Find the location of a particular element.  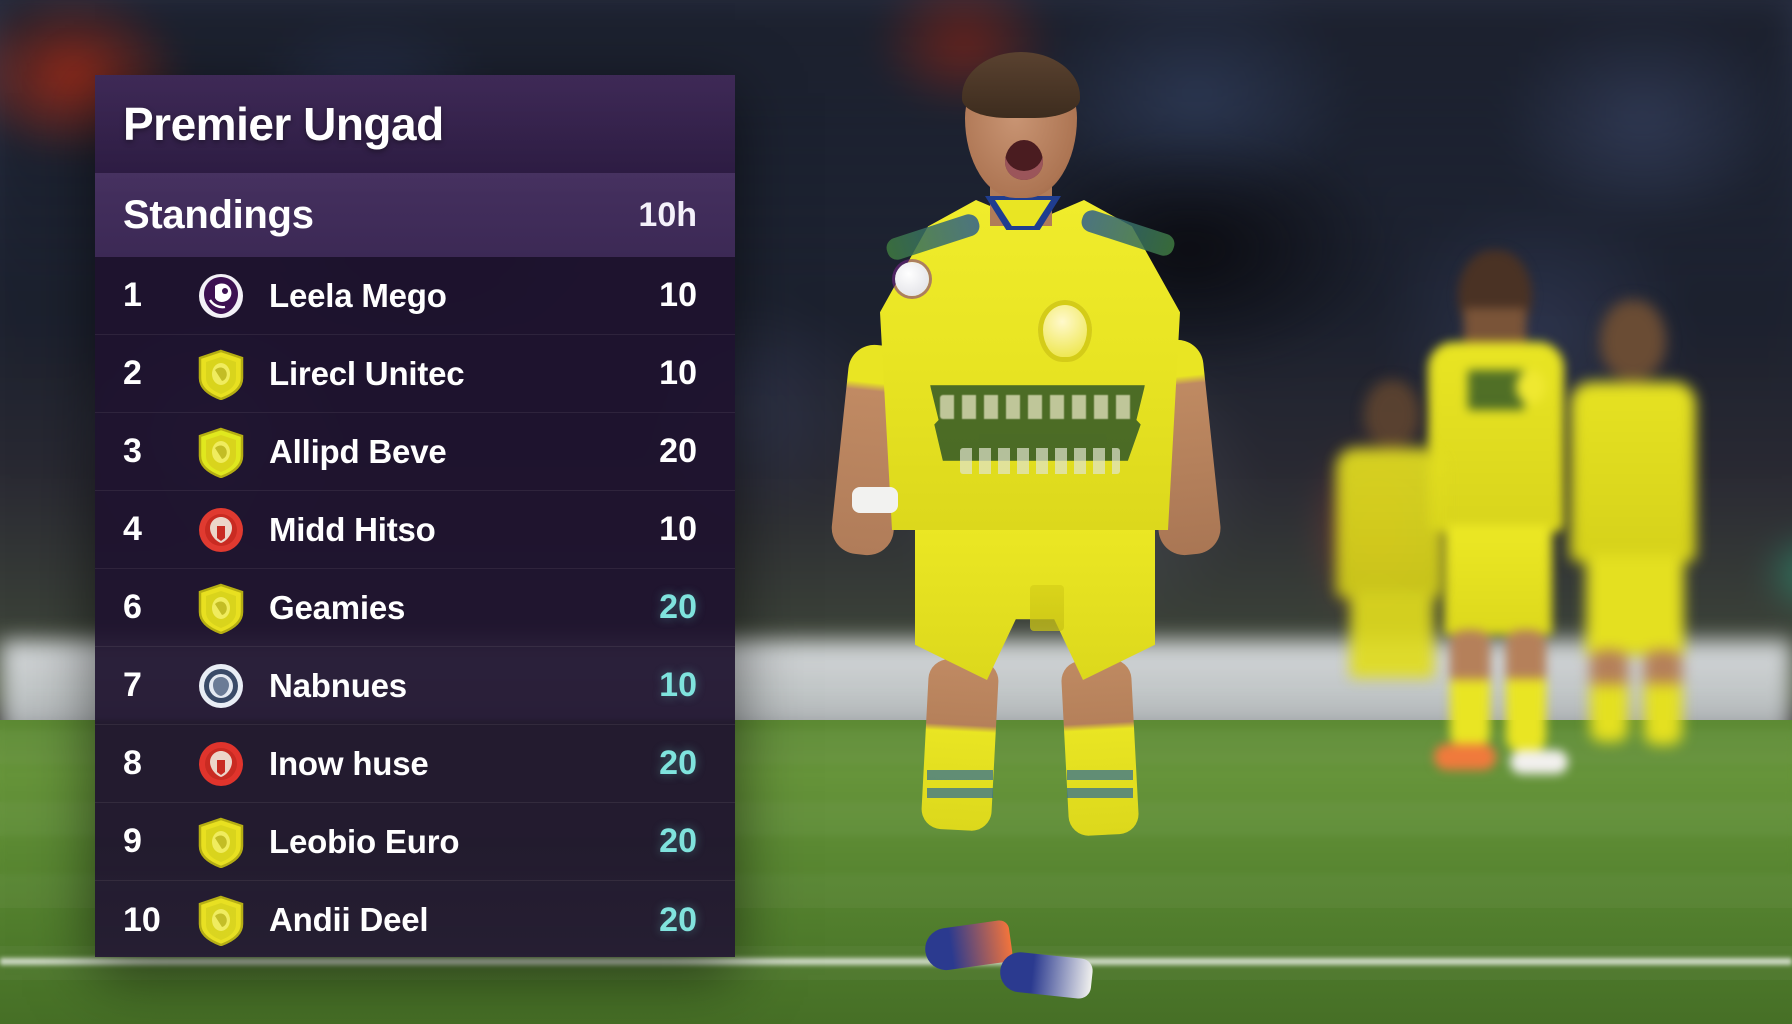

panel-title-bar: Premier Ungad is located at coordinates (415, 124).